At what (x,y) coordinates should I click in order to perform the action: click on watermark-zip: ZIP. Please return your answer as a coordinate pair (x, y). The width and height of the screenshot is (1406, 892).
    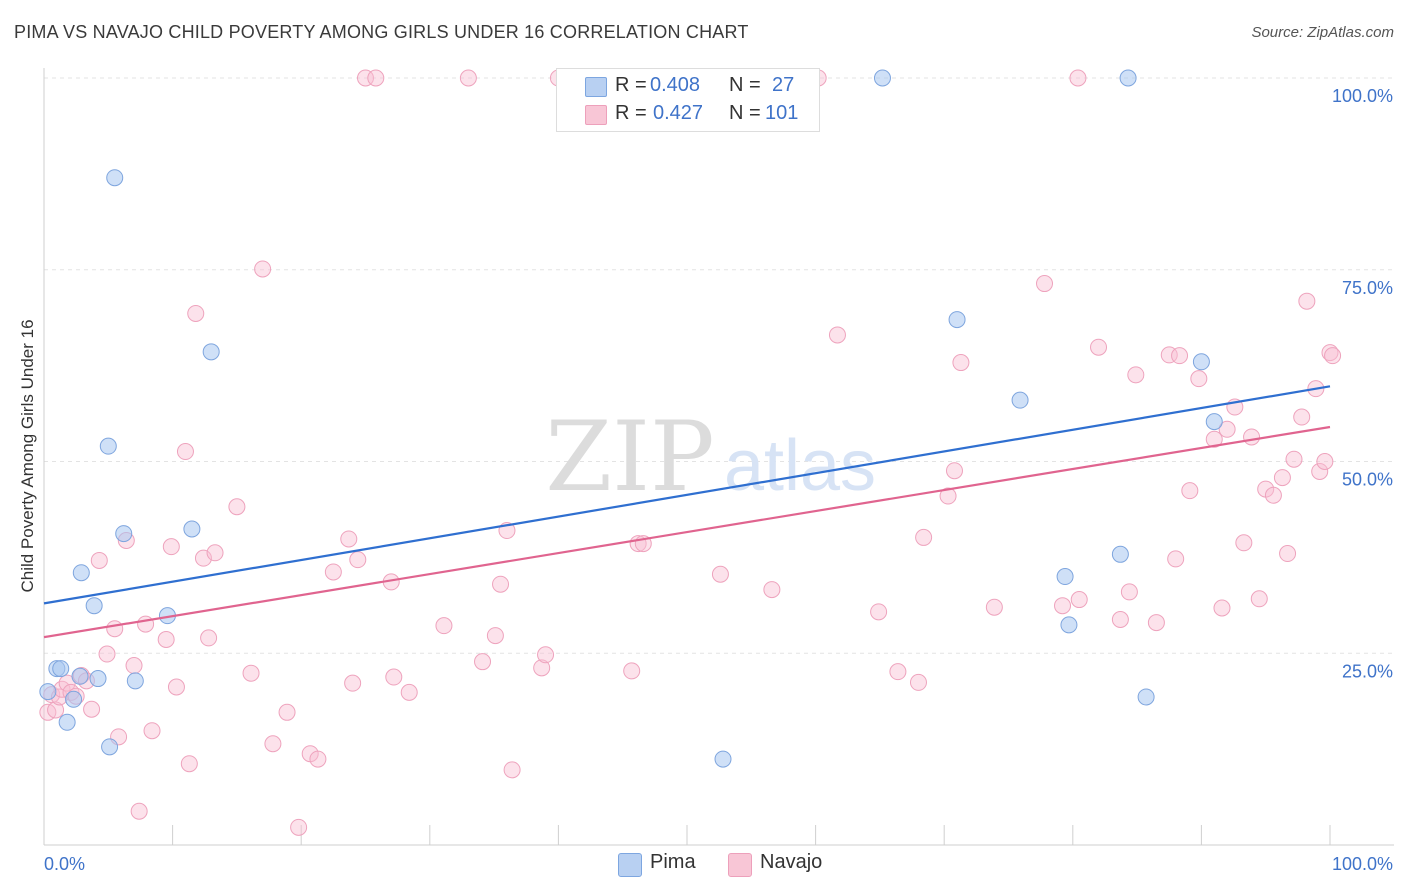
    Looking at the image, I should click on (629, 457).